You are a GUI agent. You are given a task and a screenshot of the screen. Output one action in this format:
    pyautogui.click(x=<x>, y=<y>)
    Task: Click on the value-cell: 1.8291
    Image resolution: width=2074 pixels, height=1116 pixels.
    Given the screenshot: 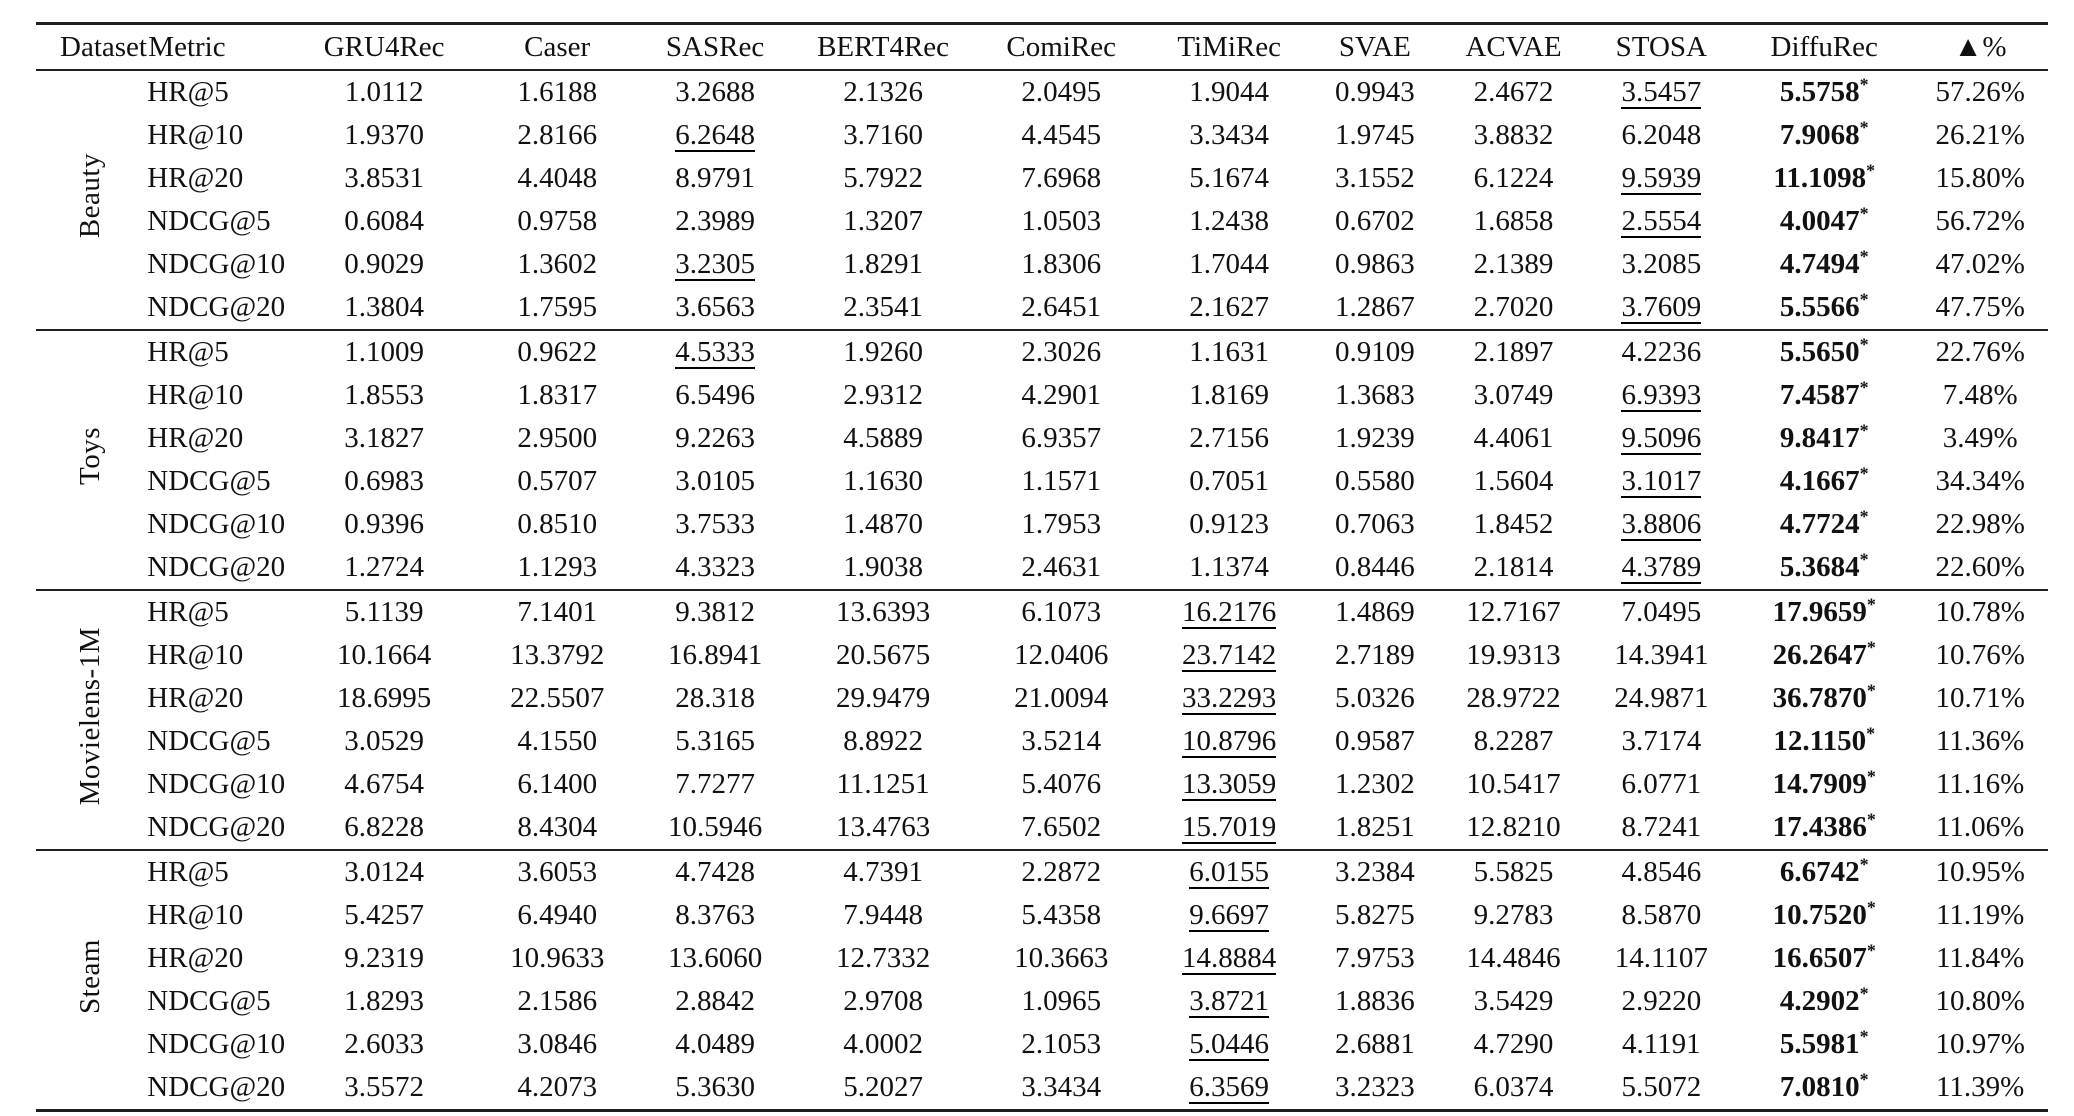 What is the action you would take?
    pyautogui.click(x=883, y=264)
    